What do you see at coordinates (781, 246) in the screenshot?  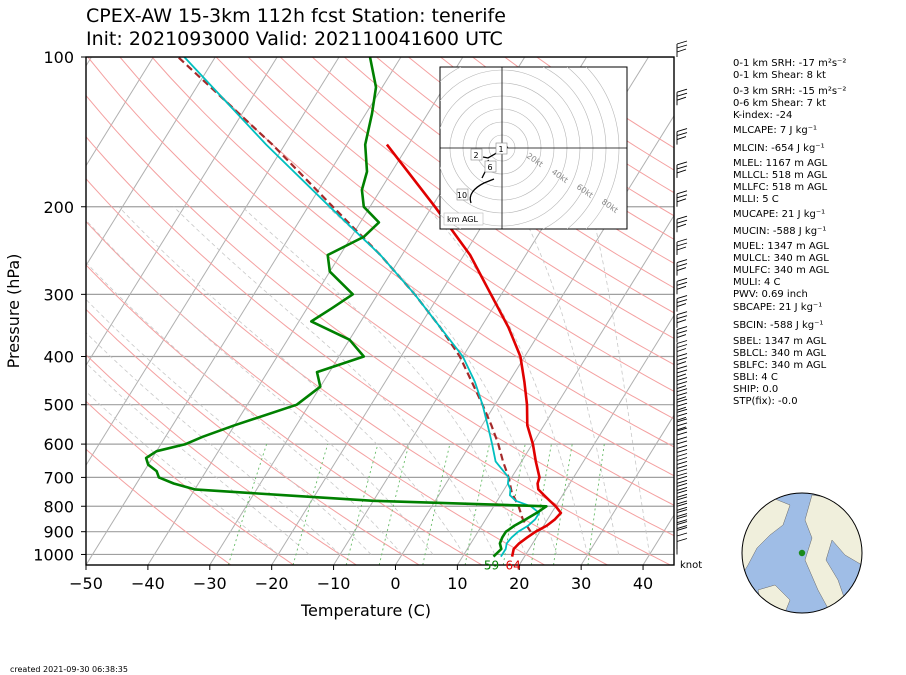 I see `index-muel: MUEL: 1347 m AGL` at bounding box center [781, 246].